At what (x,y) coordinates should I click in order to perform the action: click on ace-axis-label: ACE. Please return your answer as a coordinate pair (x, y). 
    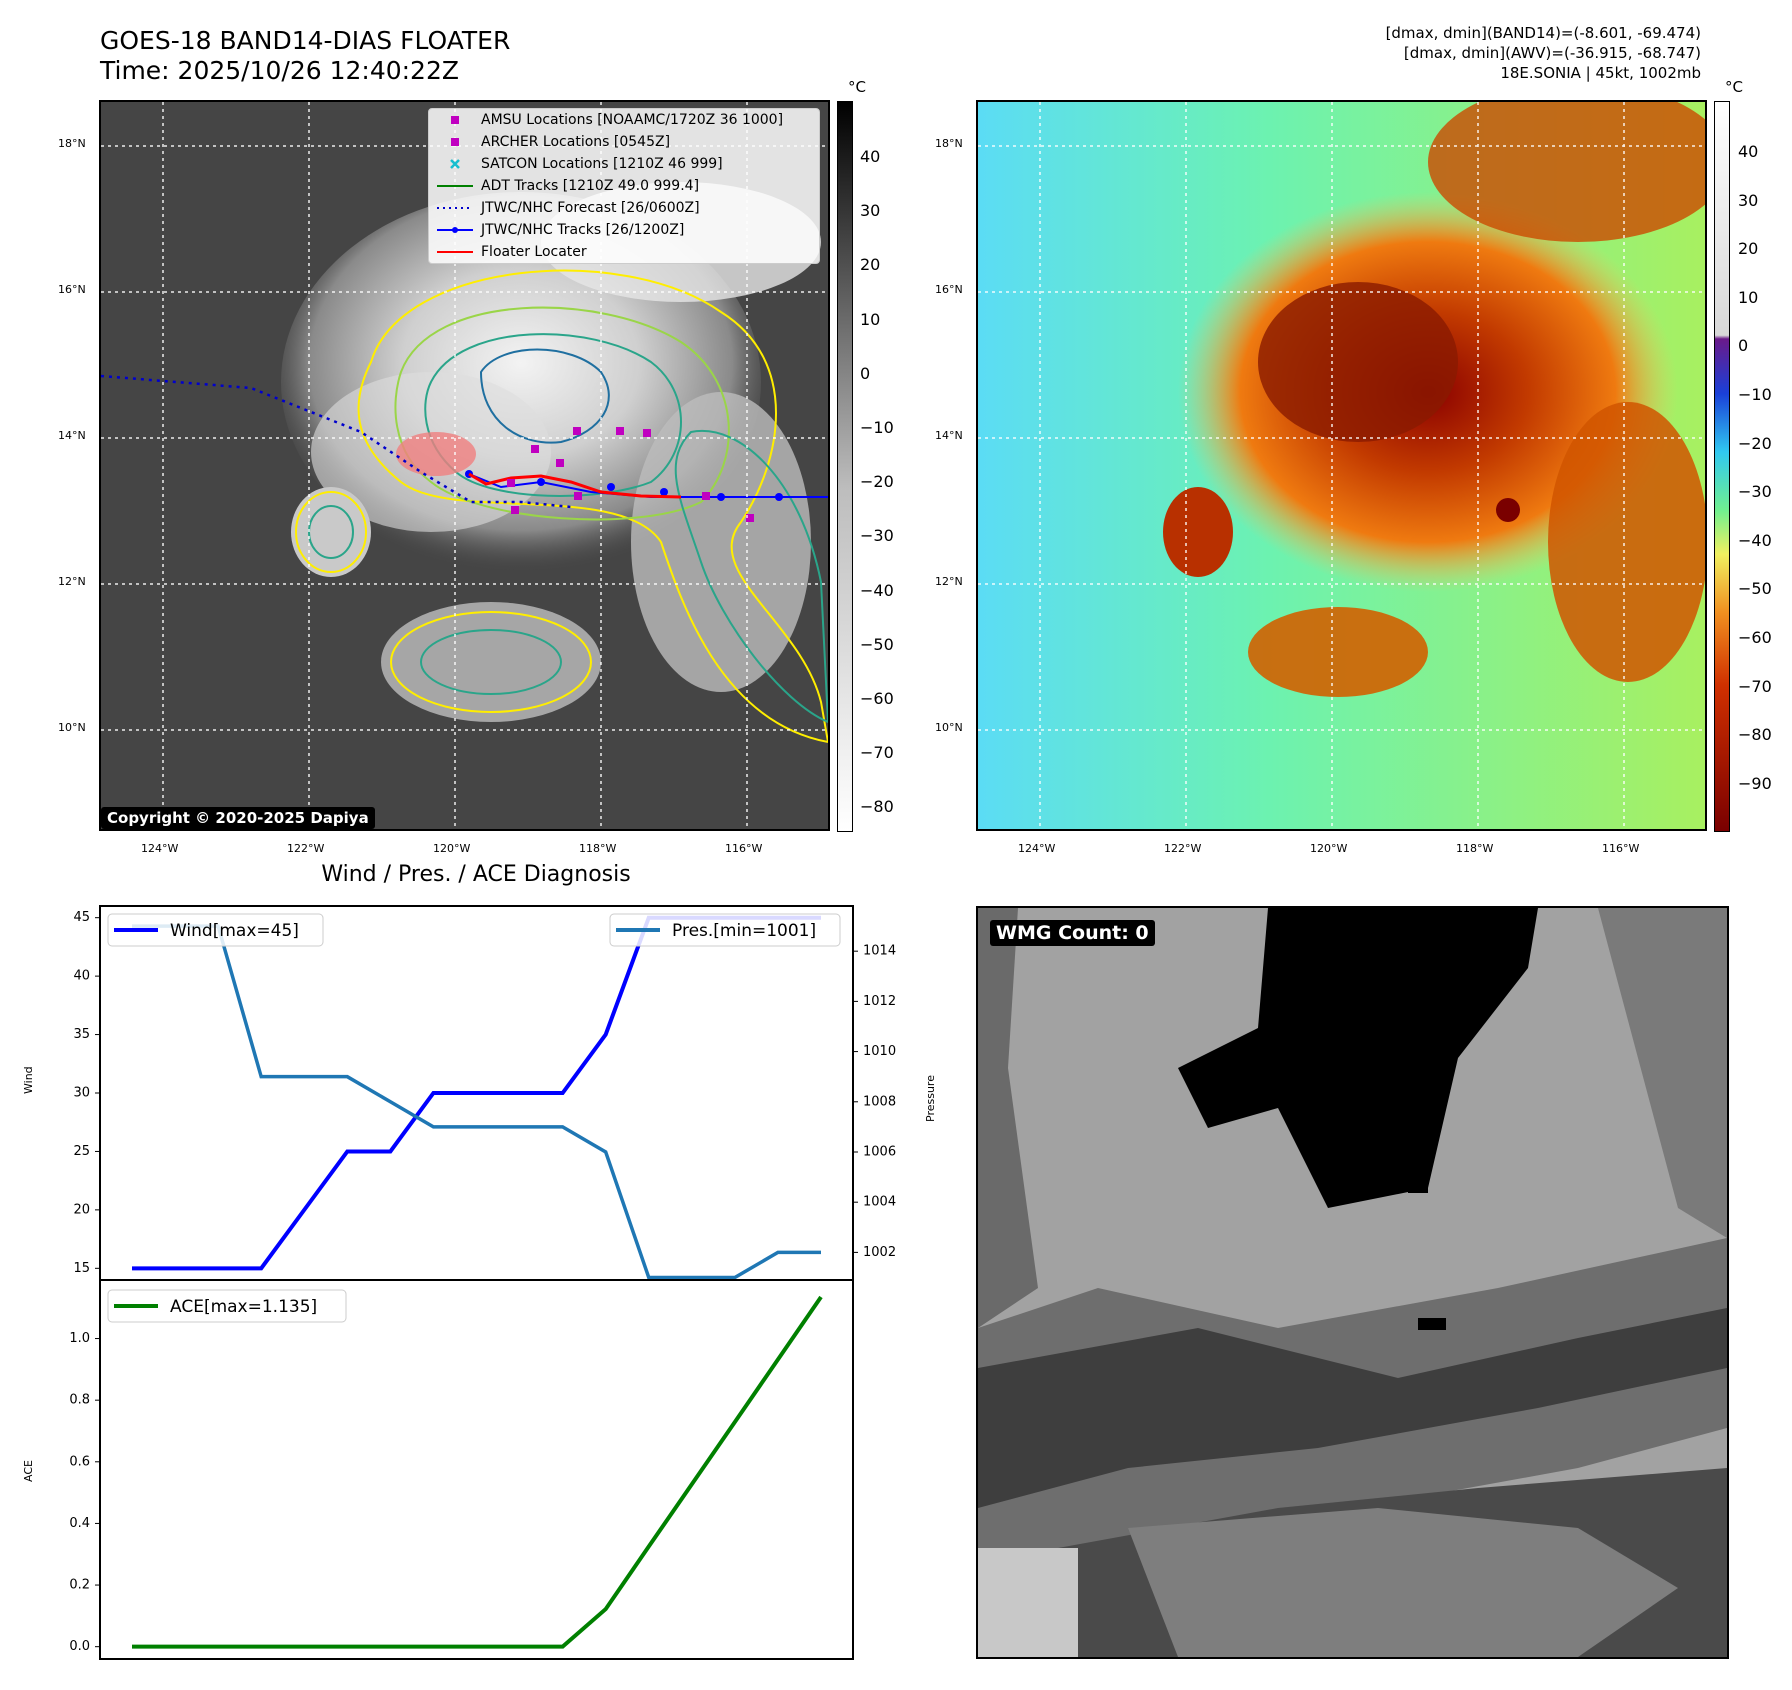
    Looking at the image, I should click on (28, 1471).